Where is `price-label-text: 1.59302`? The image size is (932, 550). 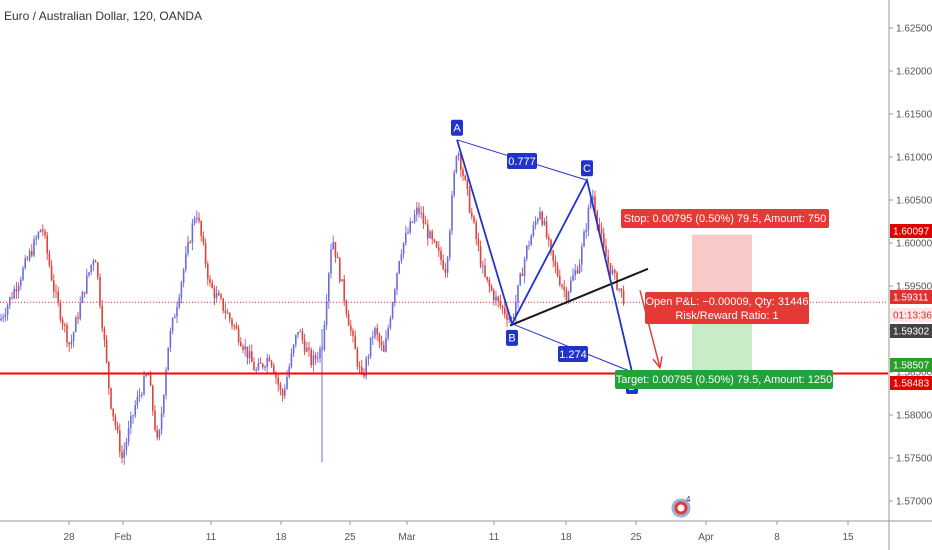 price-label-text: 1.59302 is located at coordinates (911, 332).